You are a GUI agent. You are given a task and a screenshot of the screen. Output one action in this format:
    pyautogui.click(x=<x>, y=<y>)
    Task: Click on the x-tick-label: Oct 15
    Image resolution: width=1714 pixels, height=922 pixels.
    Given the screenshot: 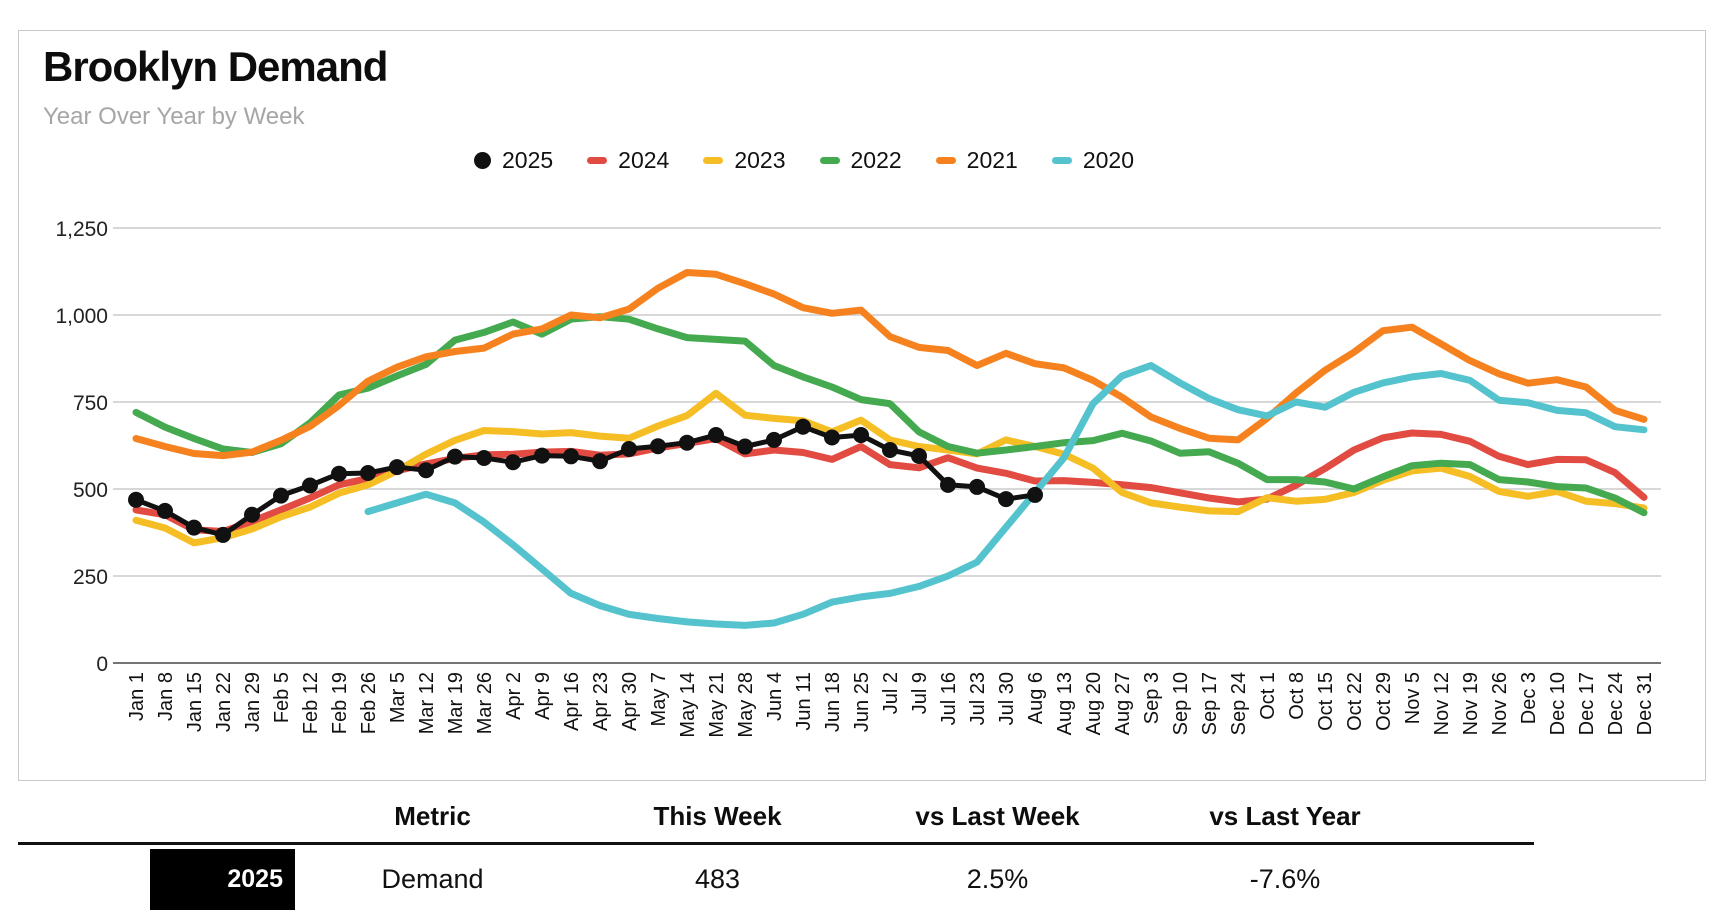 What is the action you would take?
    pyautogui.click(x=1326, y=701)
    